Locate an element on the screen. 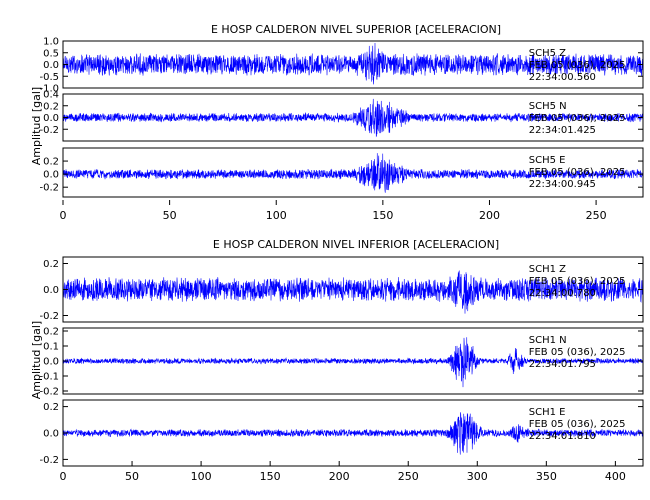 Image resolution: width=650 pixels, height=500 pixels. y-tick-label: -1.0 is located at coordinates (49, 89).